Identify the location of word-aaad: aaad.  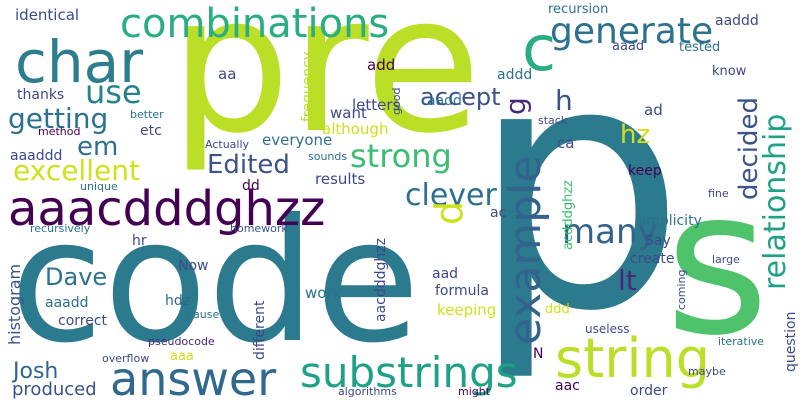
(628, 46).